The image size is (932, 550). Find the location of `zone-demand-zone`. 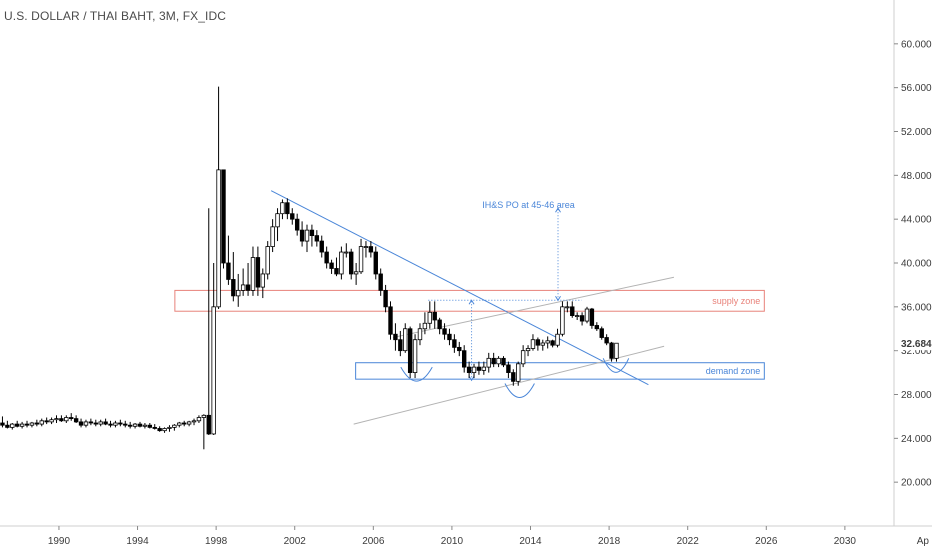

zone-demand-zone is located at coordinates (560, 371).